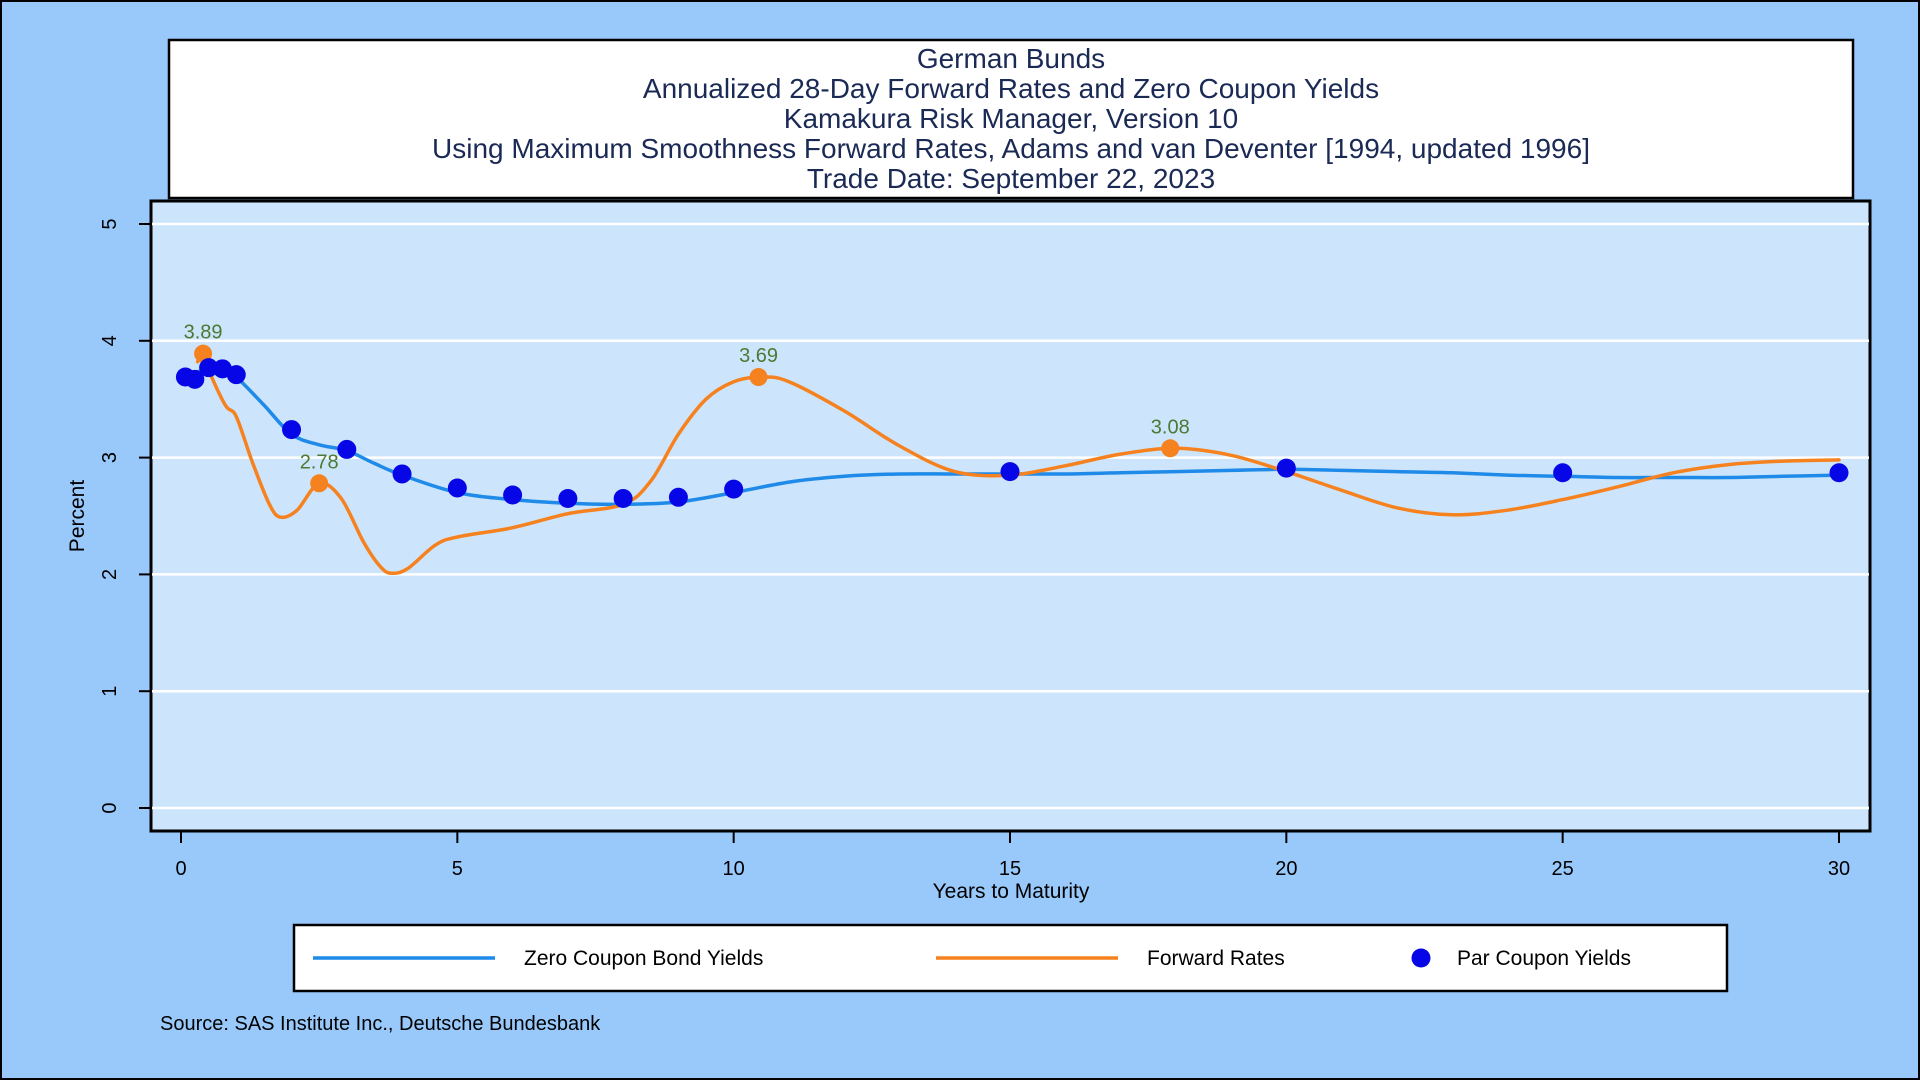 The height and width of the screenshot is (1080, 1920). What do you see at coordinates (110, 457) in the screenshot?
I see `y-tick-label-3: 3` at bounding box center [110, 457].